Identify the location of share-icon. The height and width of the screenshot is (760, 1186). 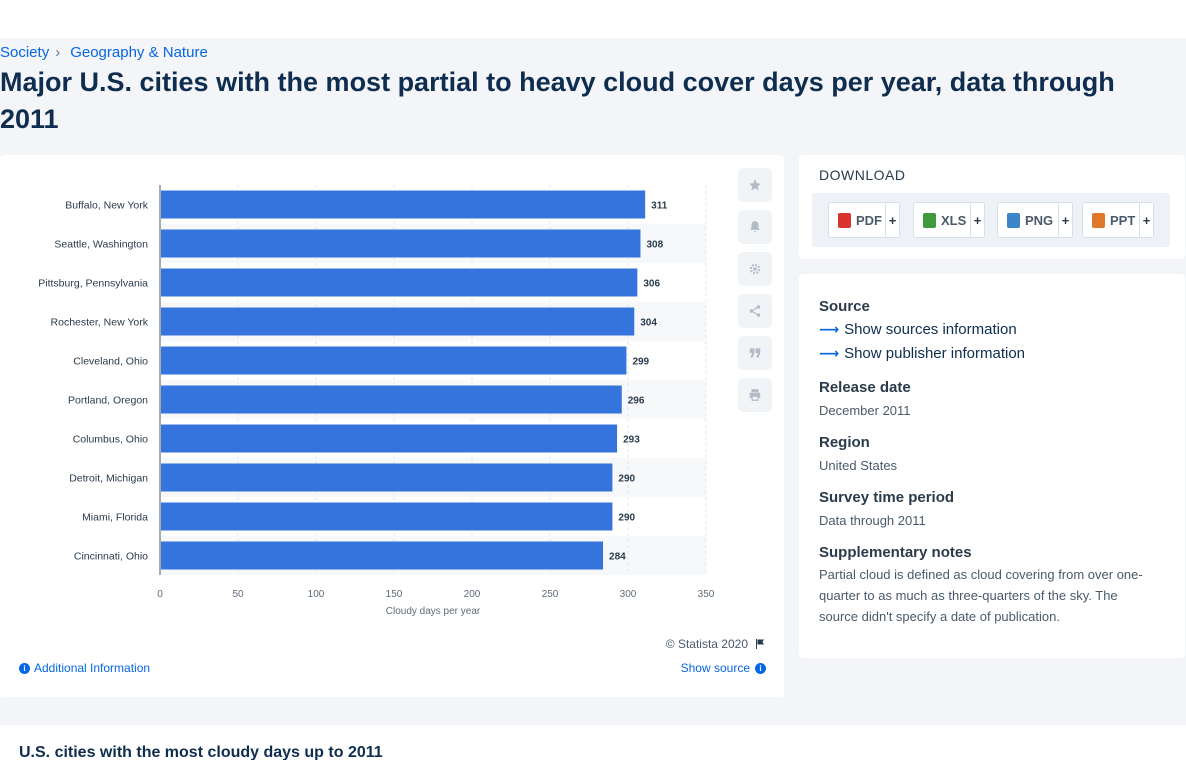
(755, 311).